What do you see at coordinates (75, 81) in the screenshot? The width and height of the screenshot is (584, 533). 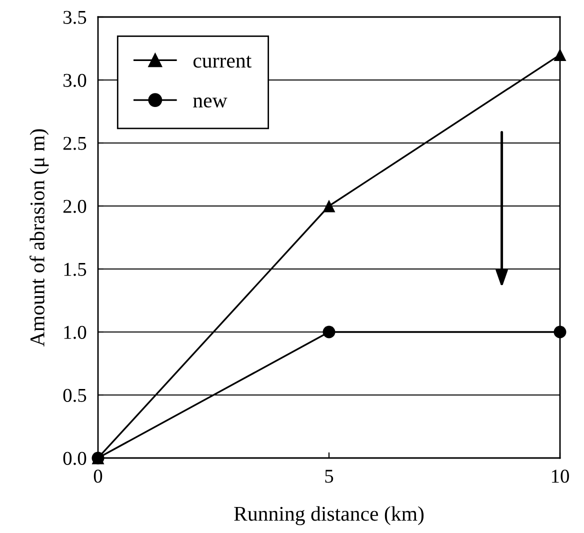 I see `y-tick-label: 3.0` at bounding box center [75, 81].